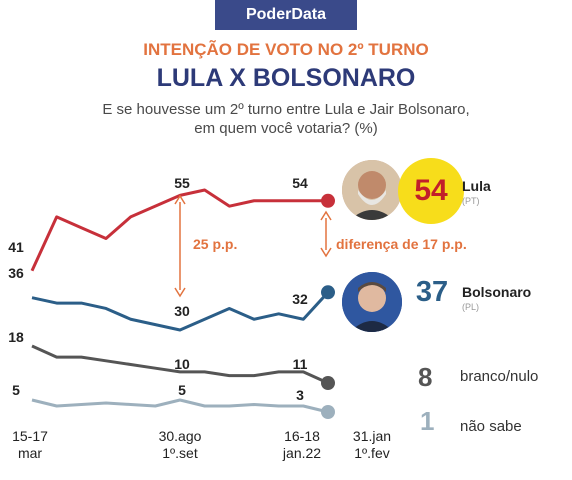  Describe the element at coordinates (300, 299) in the screenshot. I see `bolsonaro-label-prev: 32` at that location.